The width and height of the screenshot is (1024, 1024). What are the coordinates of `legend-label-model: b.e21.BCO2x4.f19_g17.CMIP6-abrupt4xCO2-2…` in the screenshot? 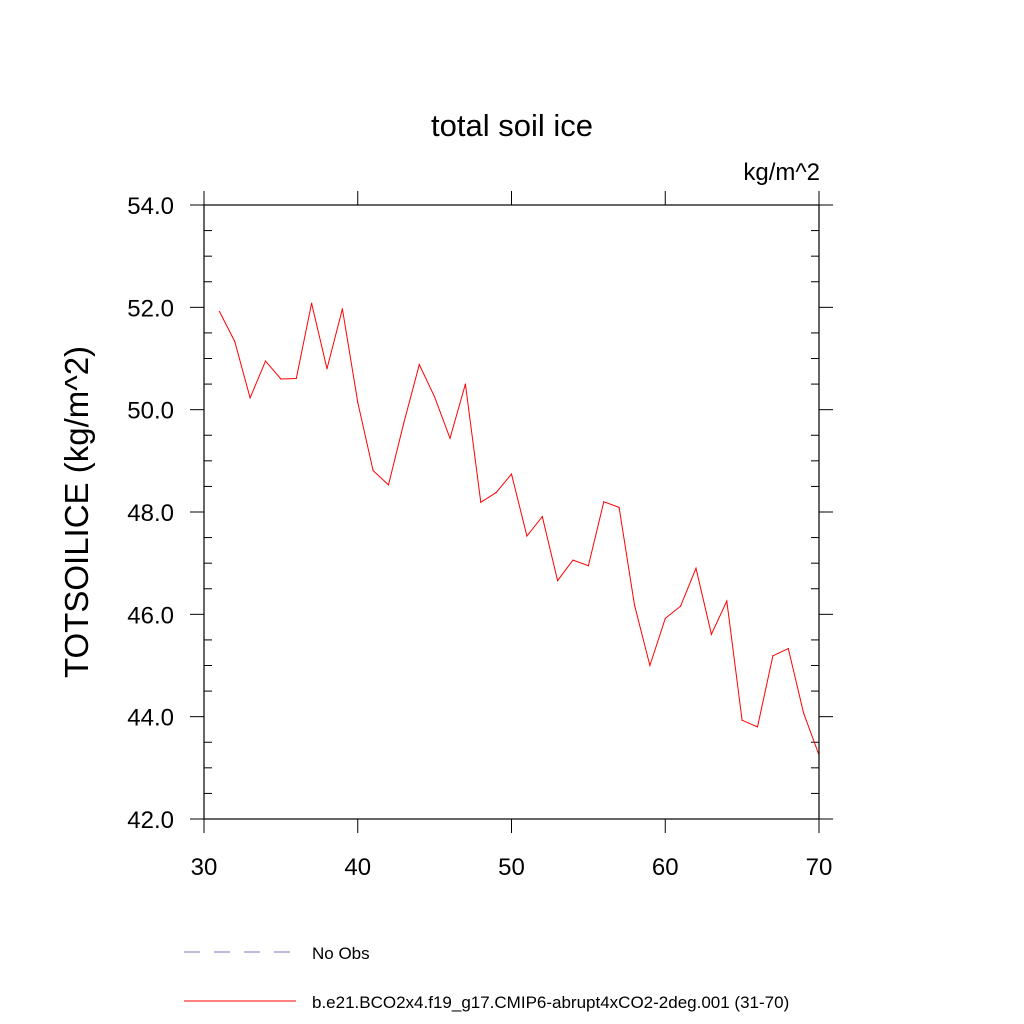 It's located at (550, 1002).